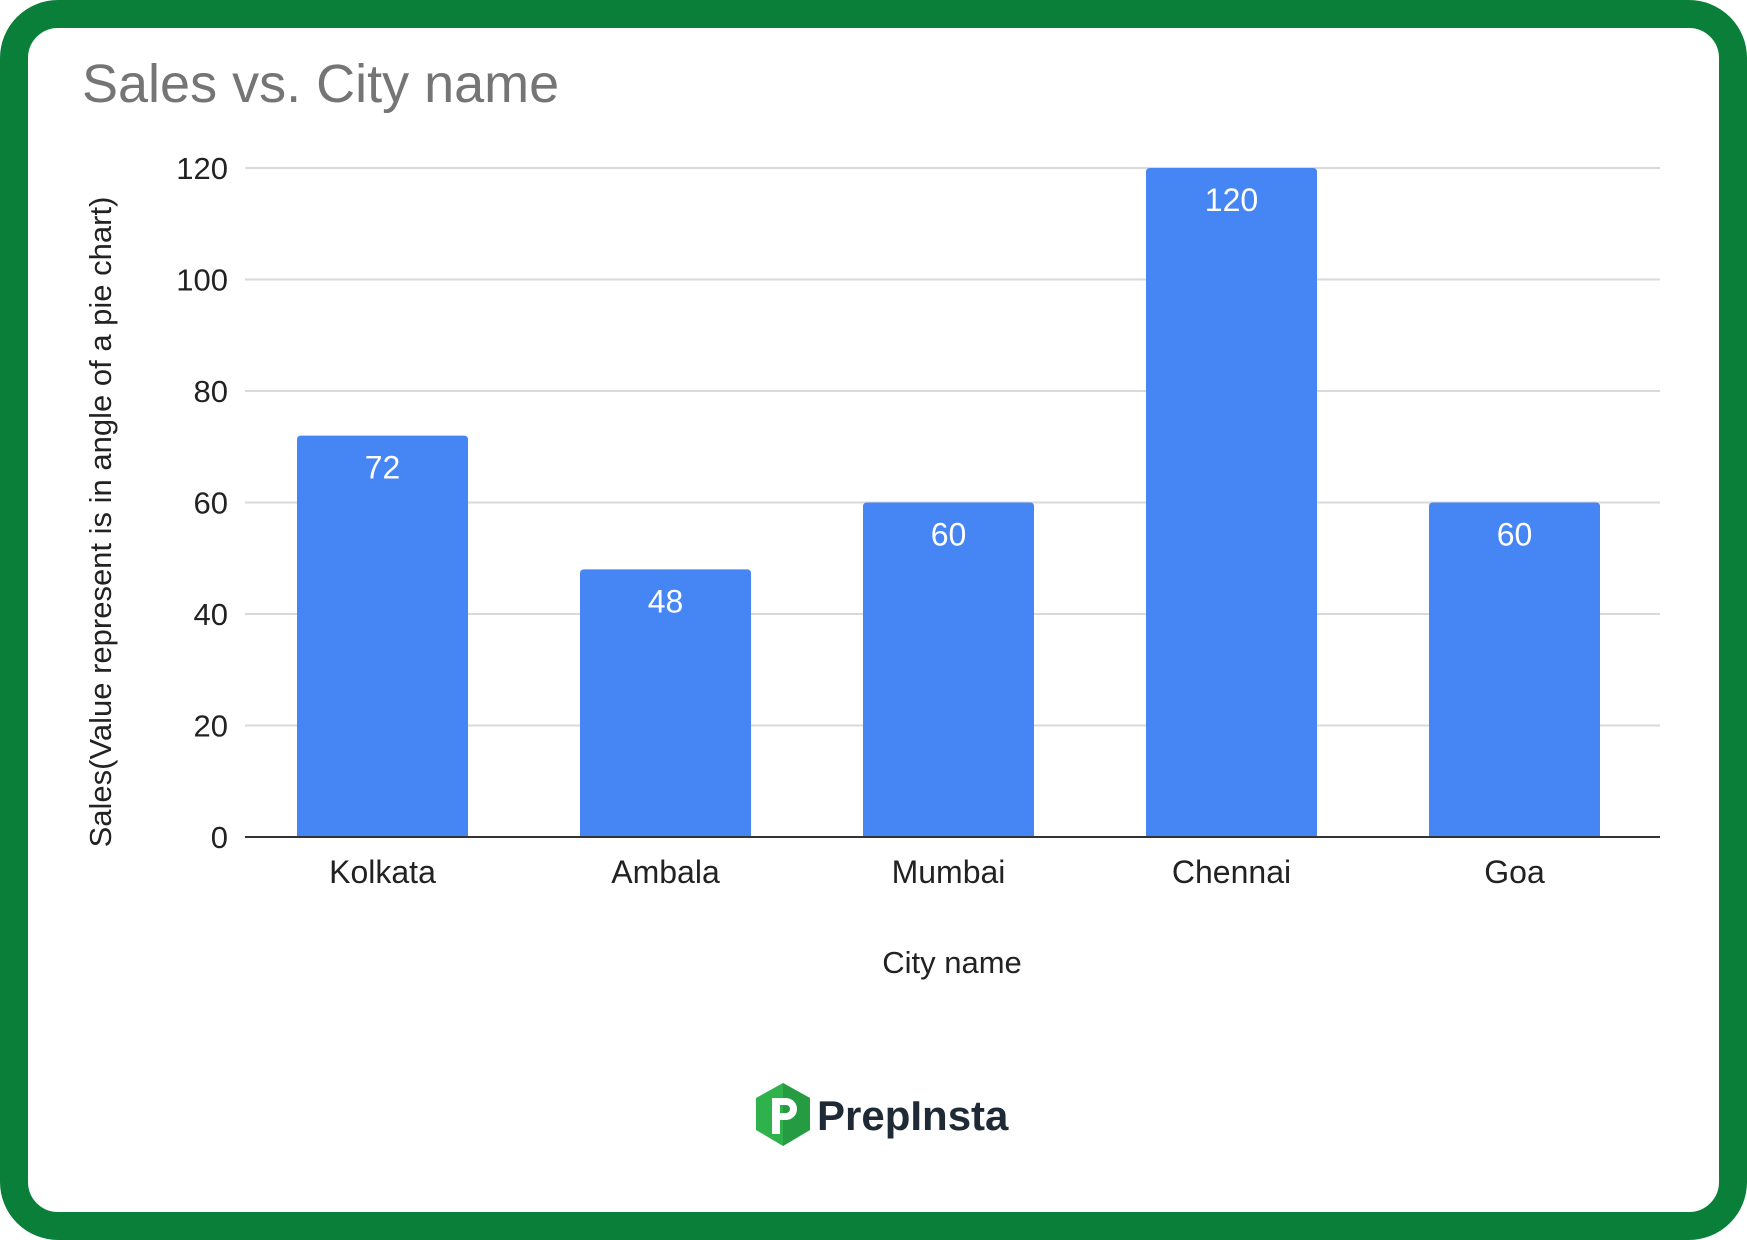  Describe the element at coordinates (383, 468) in the screenshot. I see `data-label: 72` at that location.